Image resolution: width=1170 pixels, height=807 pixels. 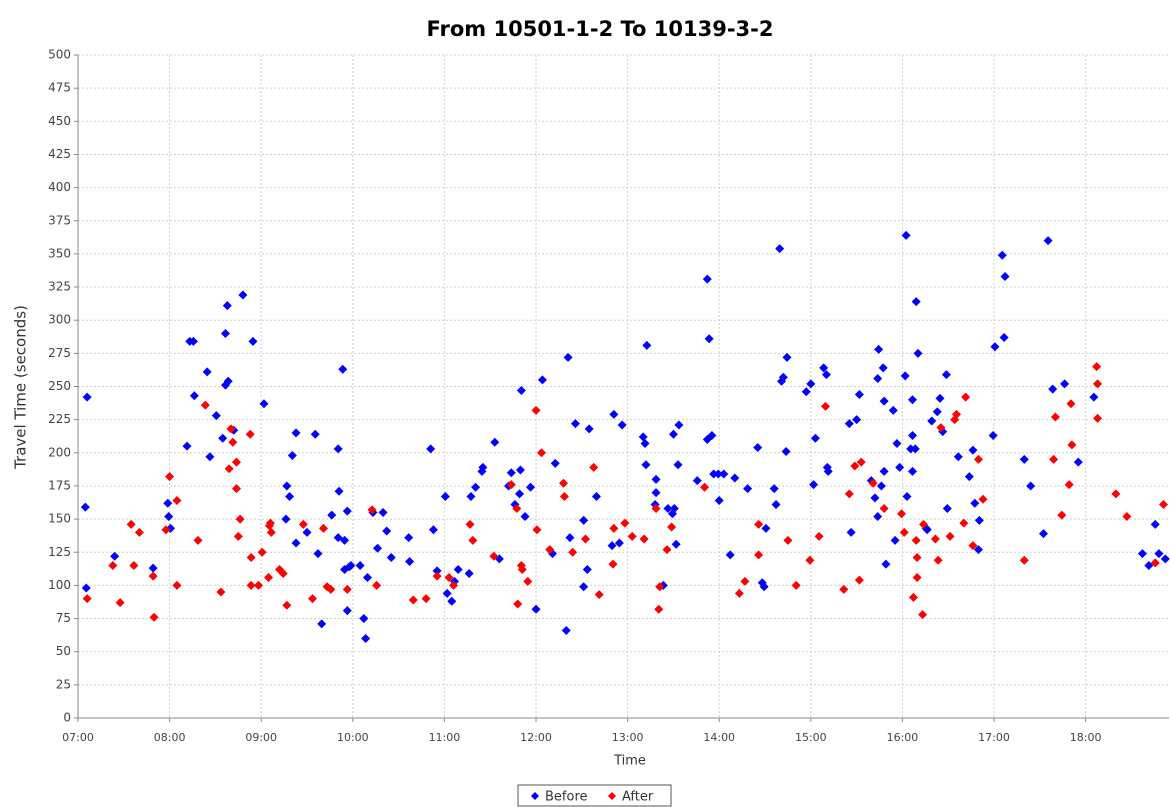 I want to click on x-tick-label: 12:00, so click(x=536, y=737).